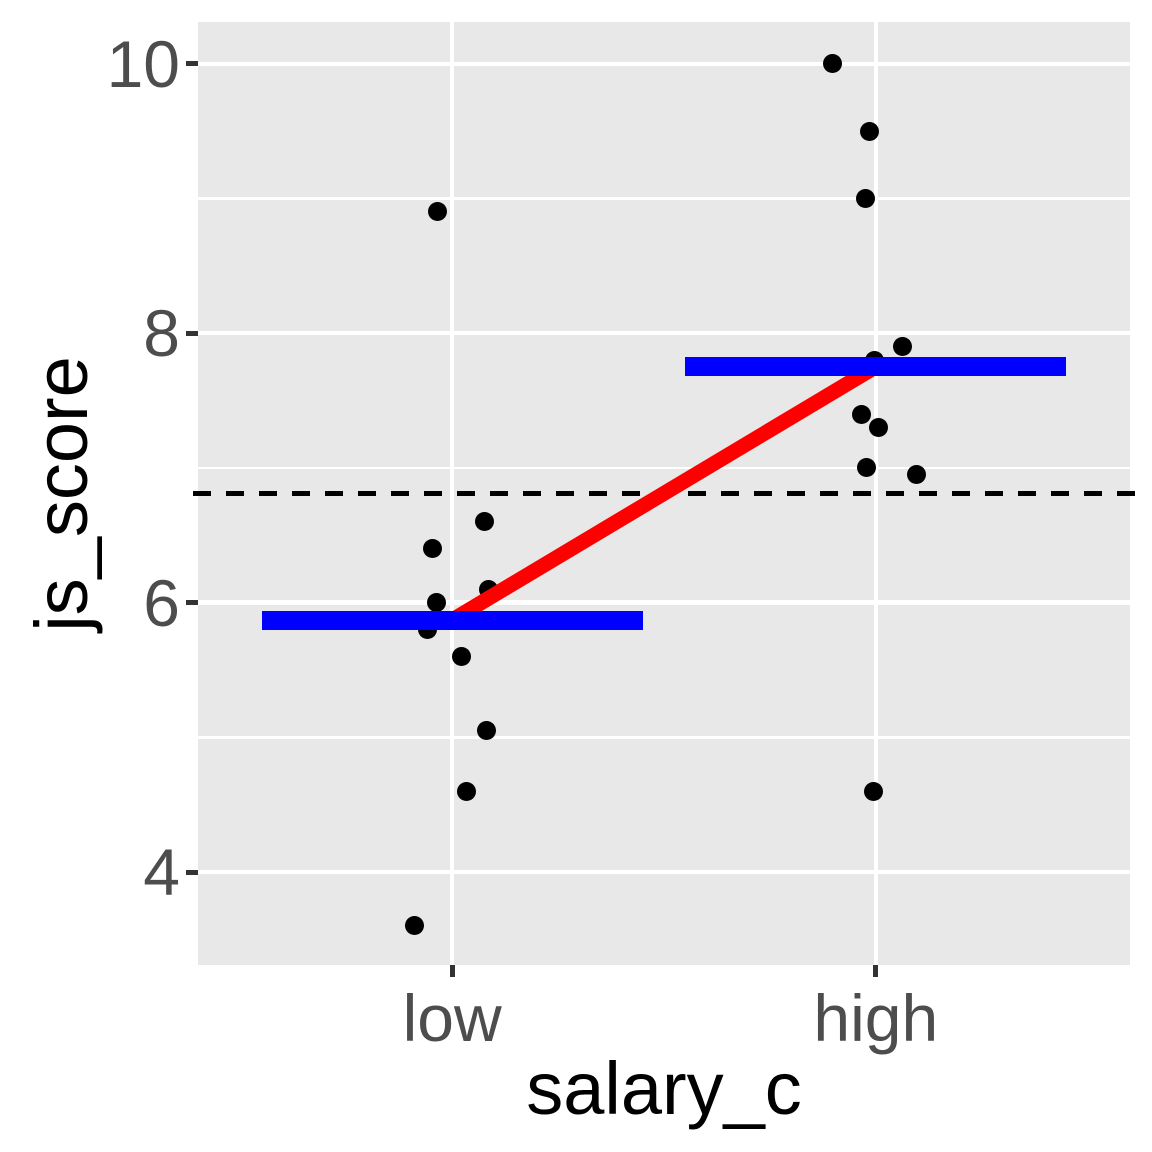 Image resolution: width=1152 pixels, height=1152 pixels. What do you see at coordinates (664, 1088) in the screenshot?
I see `x-axis-title: salary_c` at bounding box center [664, 1088].